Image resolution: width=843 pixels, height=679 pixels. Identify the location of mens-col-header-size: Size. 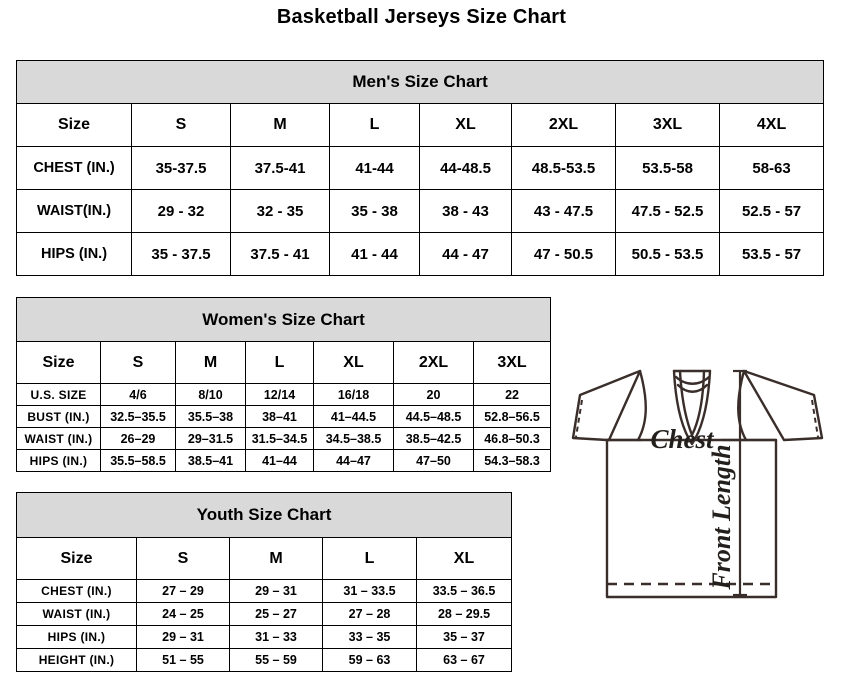
(74, 125).